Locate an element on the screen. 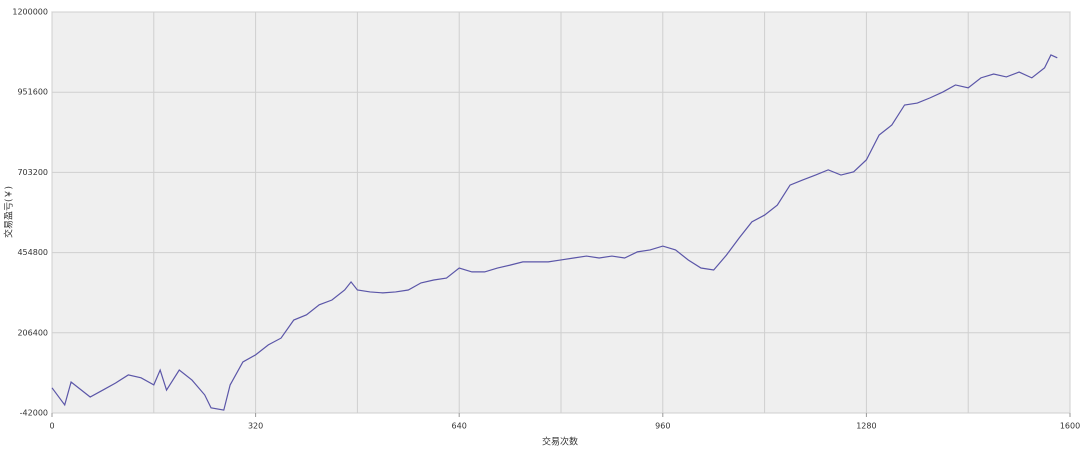 The width and height of the screenshot is (1080, 454). y-tick-label: 951600 is located at coordinates (32, 92).